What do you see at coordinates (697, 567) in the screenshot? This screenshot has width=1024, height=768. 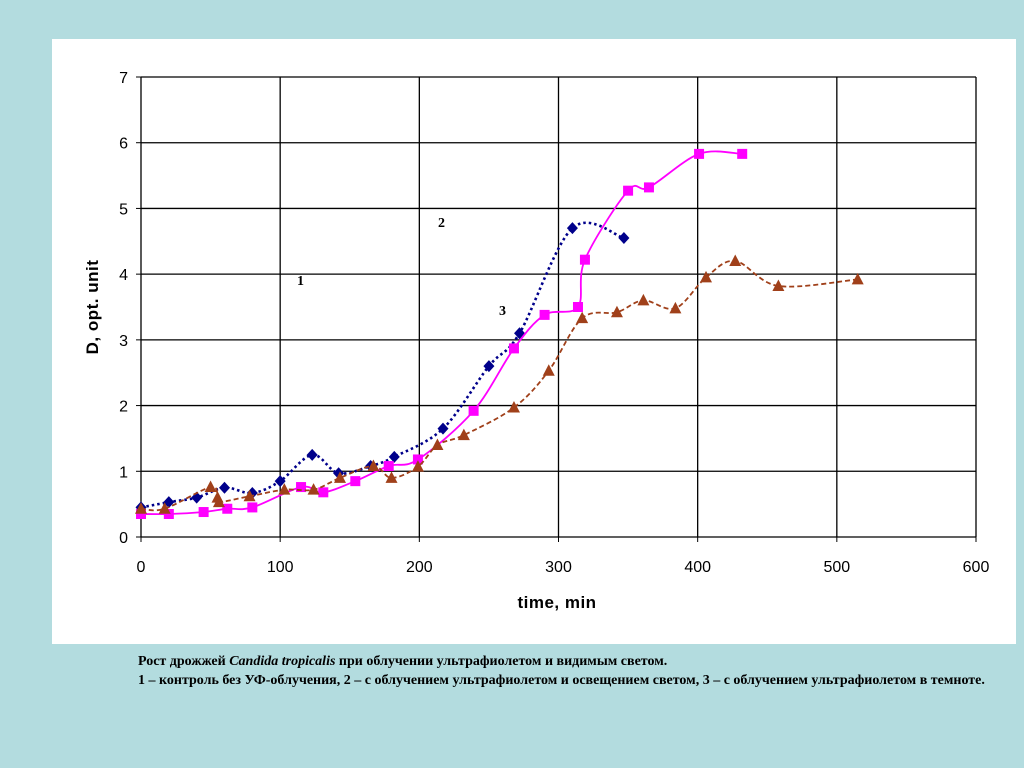 I see `x-tick-label-4: 400` at bounding box center [697, 567].